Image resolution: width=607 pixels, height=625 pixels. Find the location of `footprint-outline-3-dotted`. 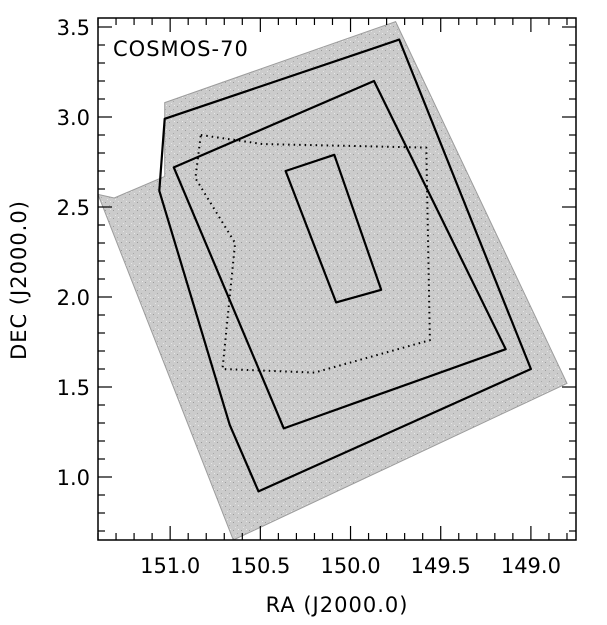

footprint-outline-3-dotted is located at coordinates (312, 254).